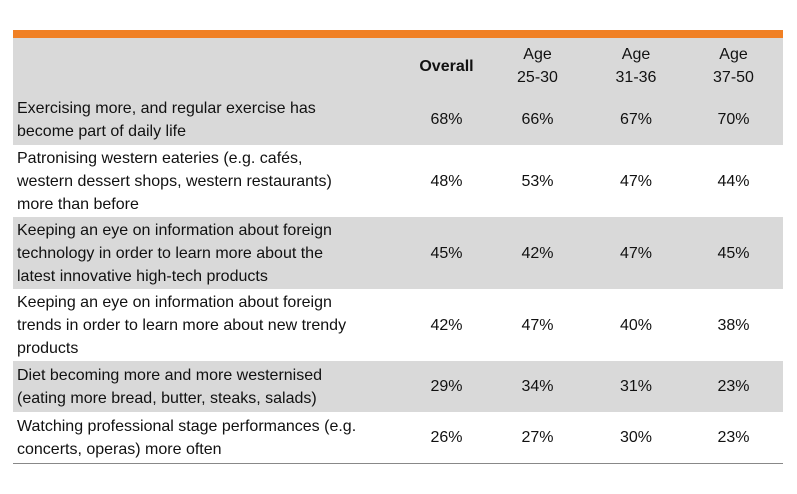  I want to click on header-age-31-36: Age 31-36, so click(636, 66).